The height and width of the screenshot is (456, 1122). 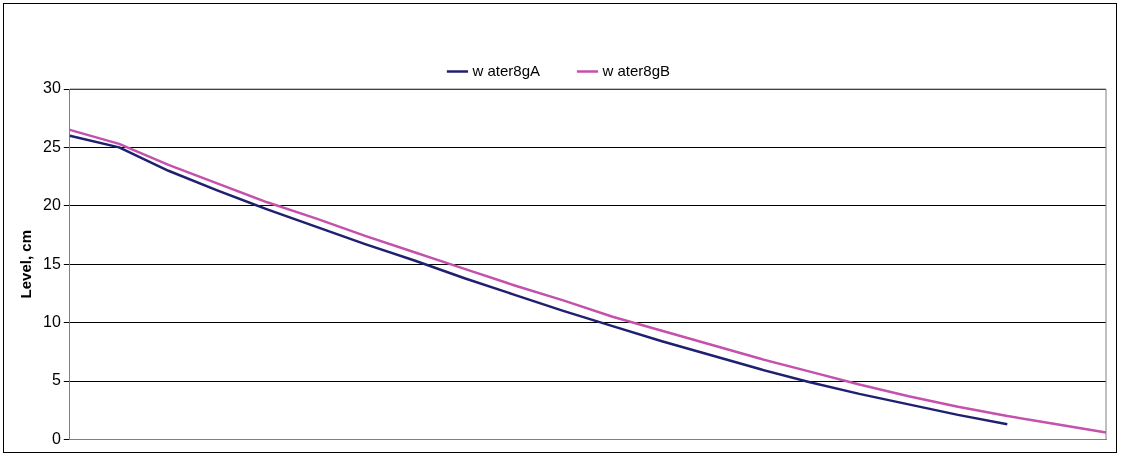 What do you see at coordinates (52, 205) in the screenshot?
I see `y-tick-label: 20` at bounding box center [52, 205].